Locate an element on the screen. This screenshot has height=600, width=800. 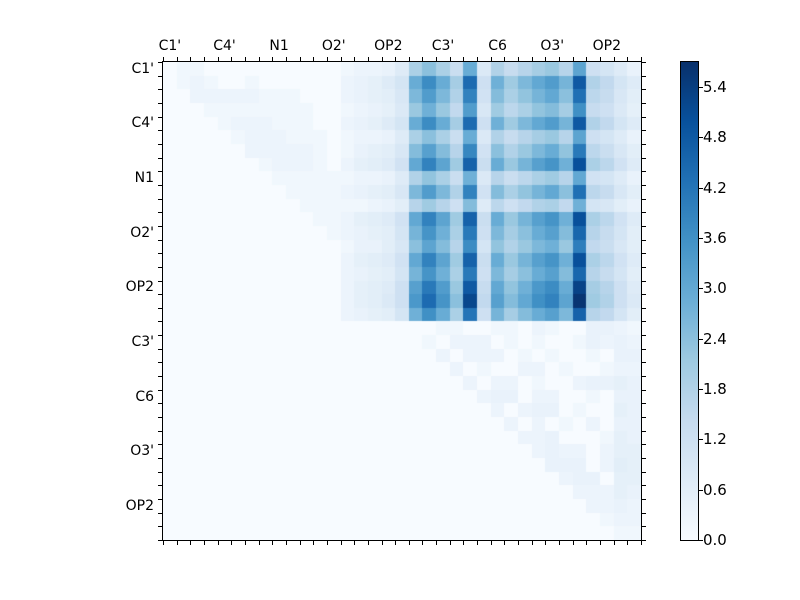
y-axis-label: C4' is located at coordinates (142, 123).